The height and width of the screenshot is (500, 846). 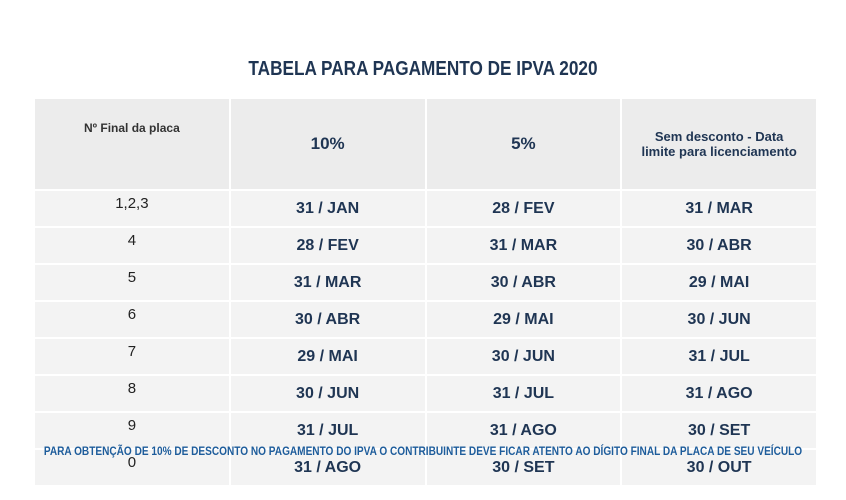 What do you see at coordinates (132, 467) in the screenshot?
I see `plate-digit: 0` at bounding box center [132, 467].